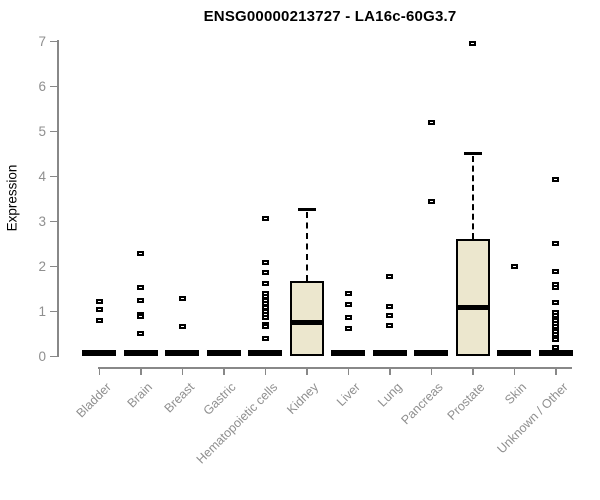 This screenshot has height=500, width=600. What do you see at coordinates (42, 131) in the screenshot?
I see `y-tick-label: 5` at bounding box center [42, 131].